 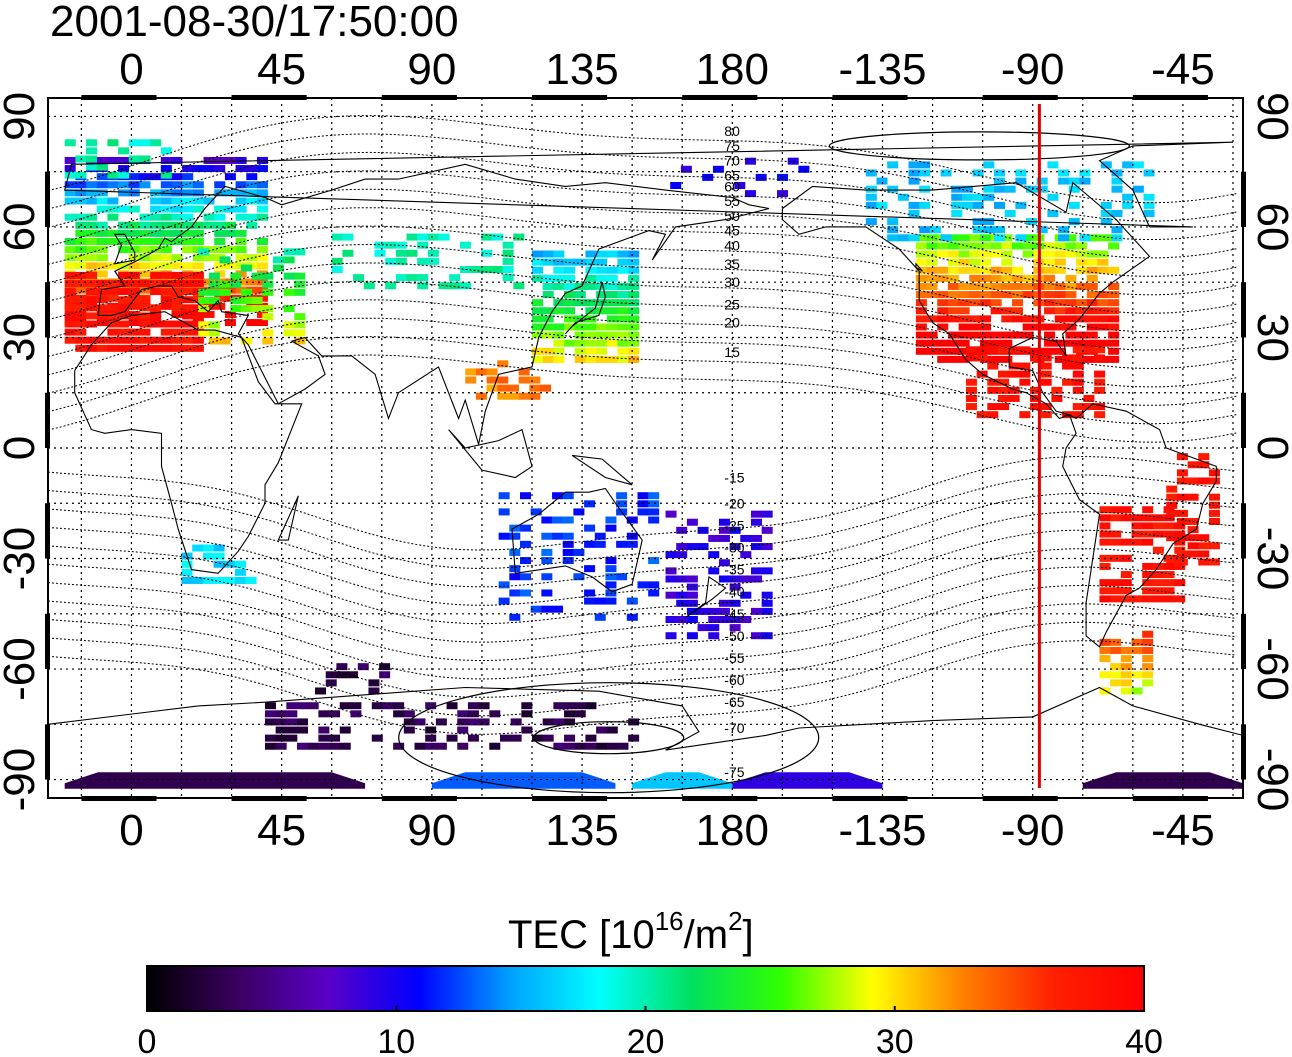 I want to click on mag-label: 35, so click(x=732, y=264).